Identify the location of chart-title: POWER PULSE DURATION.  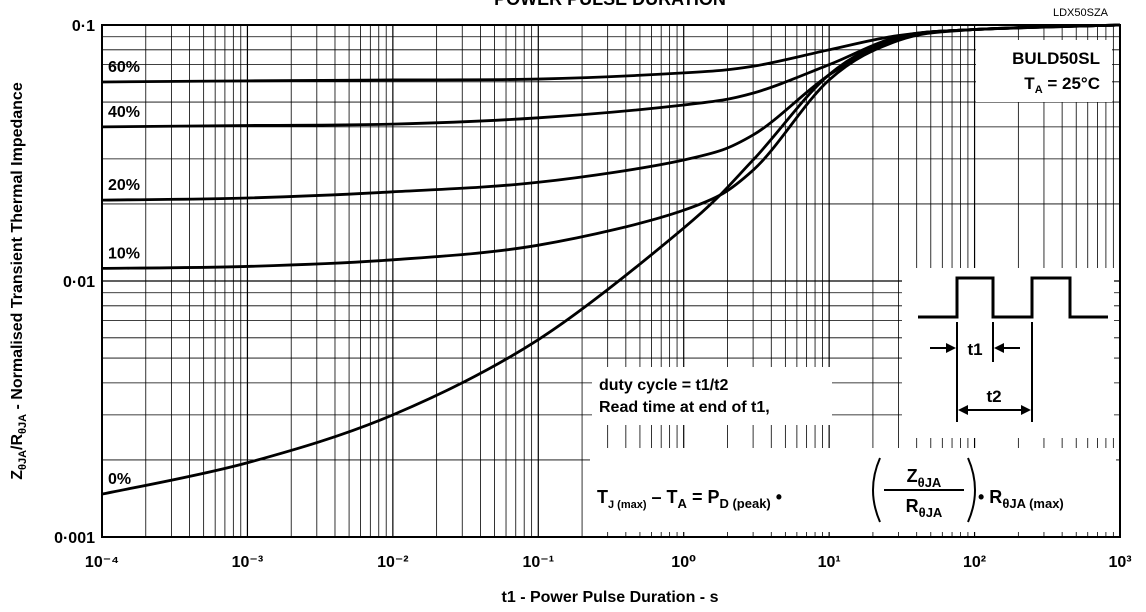
(610, 4).